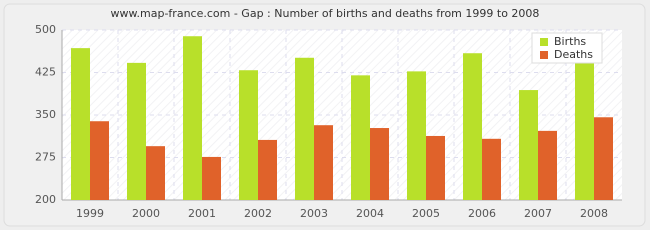 The height and width of the screenshot is (240, 650). I want to click on x-tick-label: 2008, so click(594, 213).